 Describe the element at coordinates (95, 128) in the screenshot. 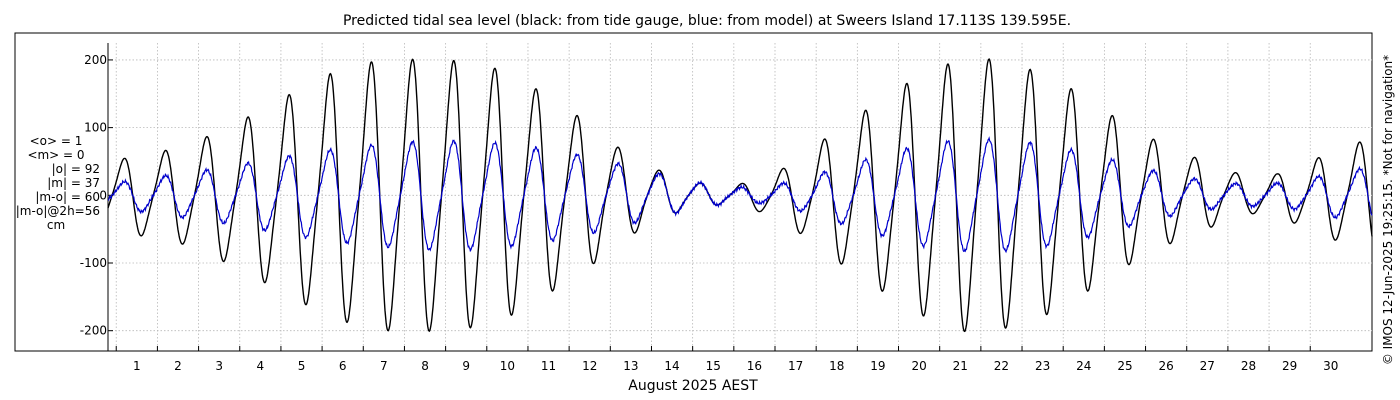

I see `y-tick-label: 100` at that location.